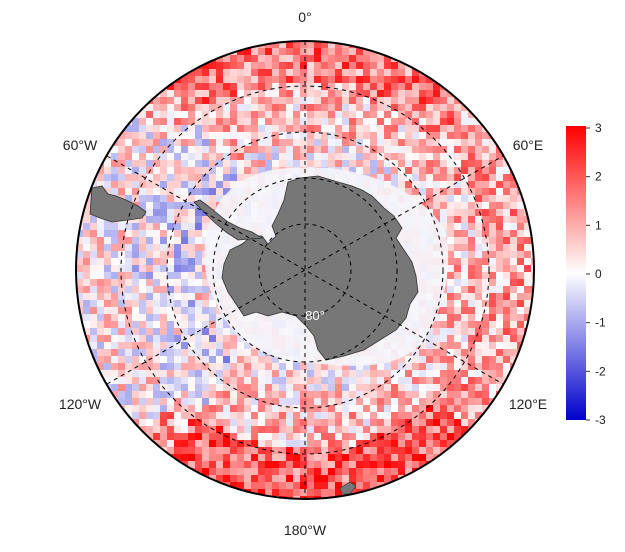 The height and width of the screenshot is (552, 625). What do you see at coordinates (598, 177) in the screenshot?
I see `colorbar-tick-label: 2` at bounding box center [598, 177].